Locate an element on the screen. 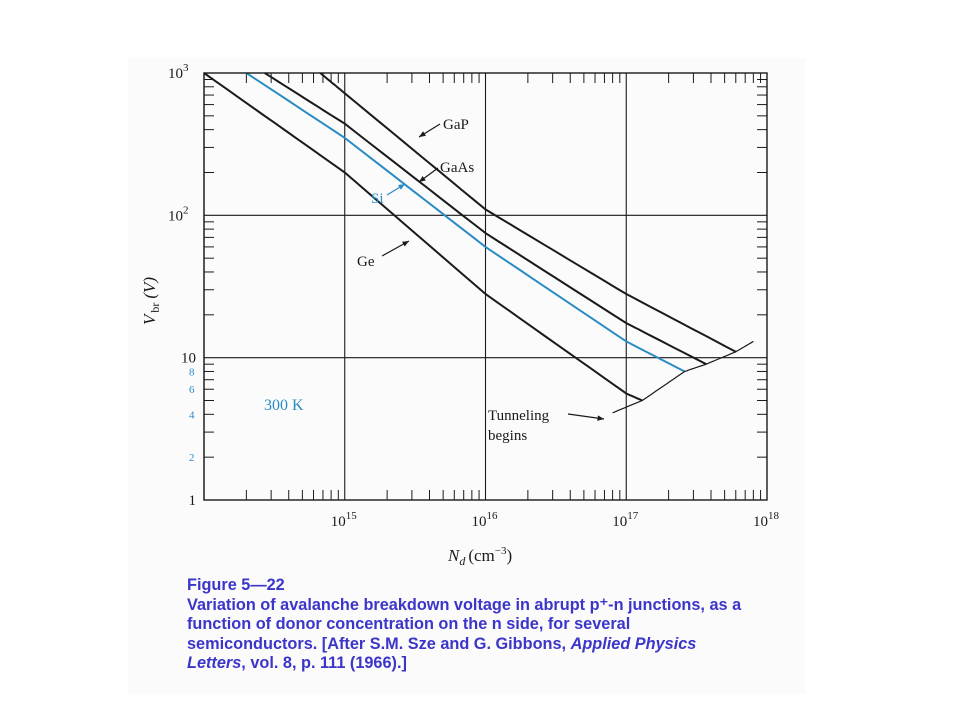 This screenshot has width=960, height=720. y-tick-label: 10³ is located at coordinates (178, 72).